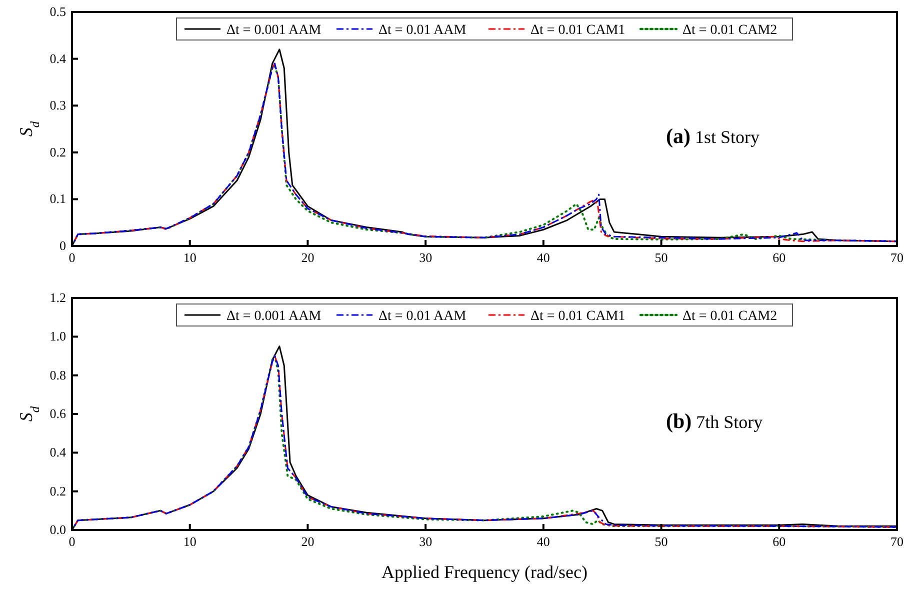  What do you see at coordinates (713, 136) in the screenshot?
I see `annotation: (a) 1st Story` at bounding box center [713, 136].